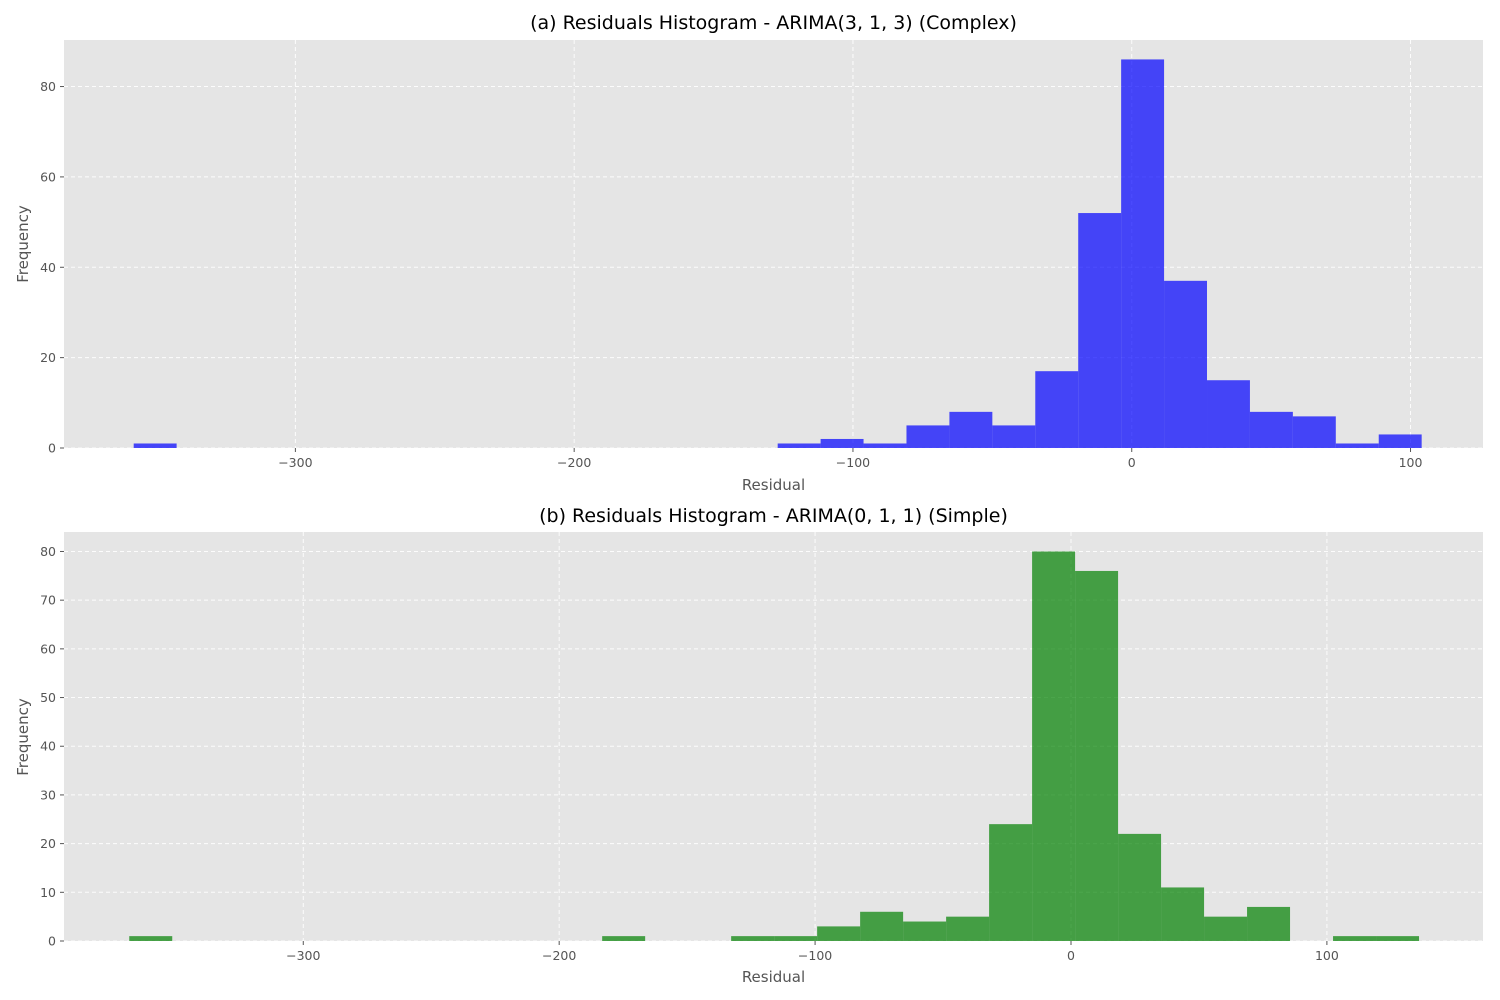  I want to click on y-axis-ticks: 0 10 20 30 40 50 60 70 80, so click(52, 746).